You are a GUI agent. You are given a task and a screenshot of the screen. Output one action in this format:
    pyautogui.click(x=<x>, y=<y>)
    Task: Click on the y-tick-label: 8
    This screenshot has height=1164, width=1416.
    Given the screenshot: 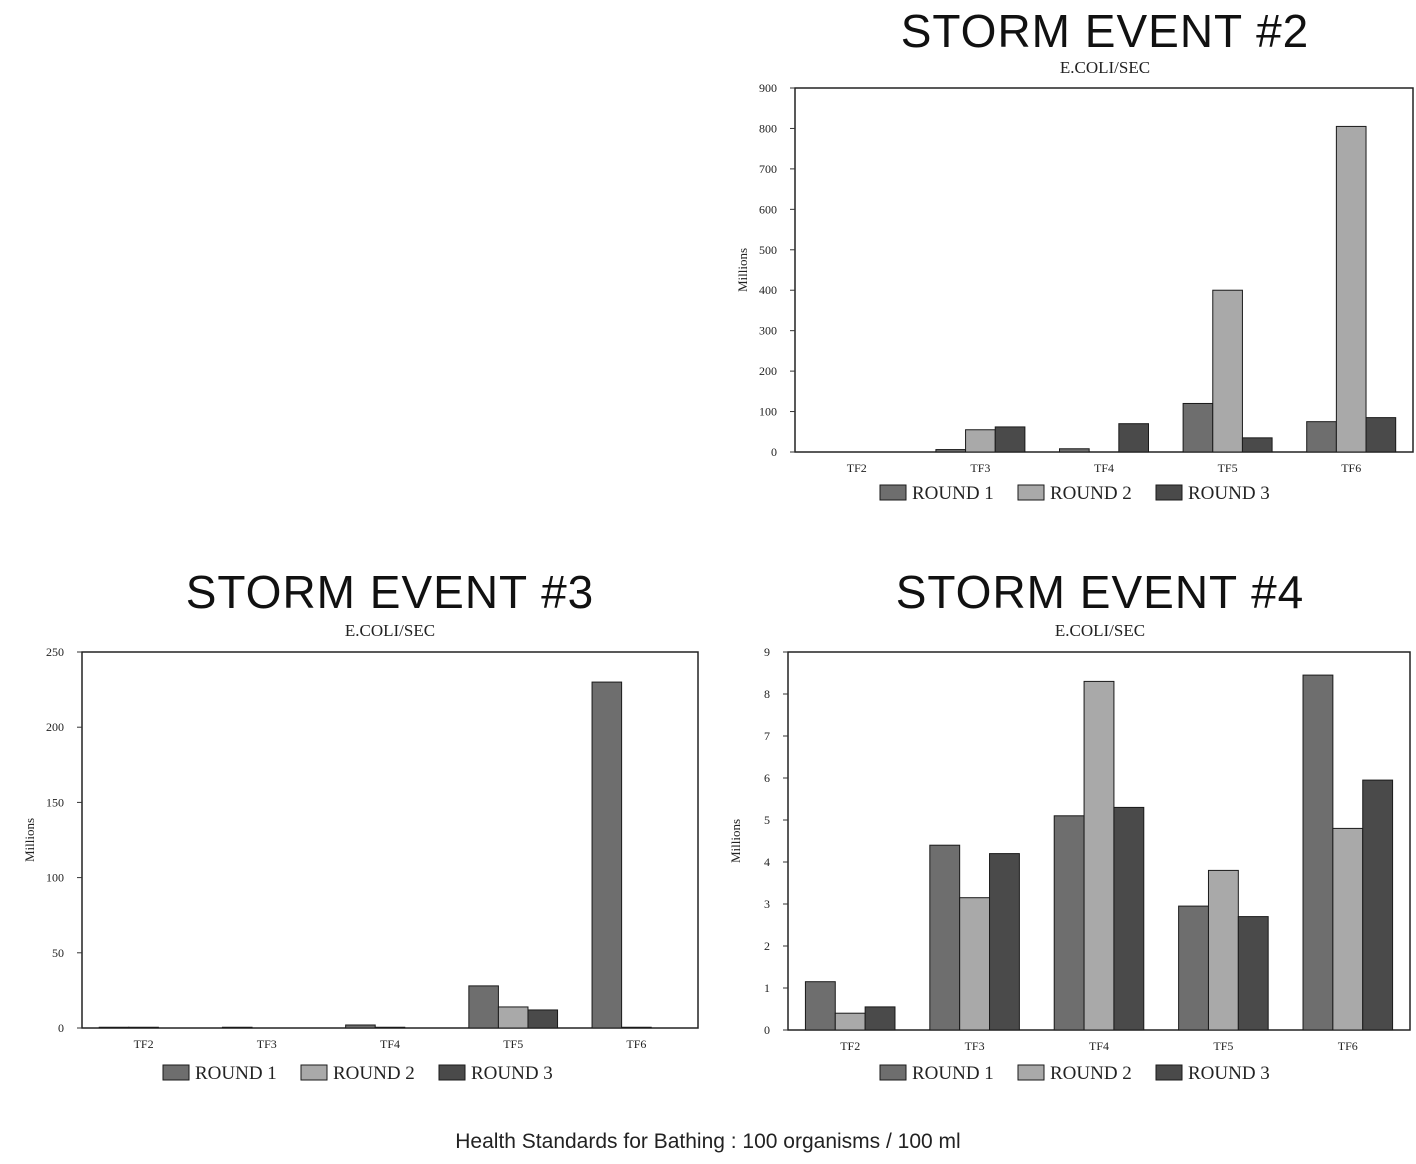 What is the action you would take?
    pyautogui.click(x=767, y=694)
    